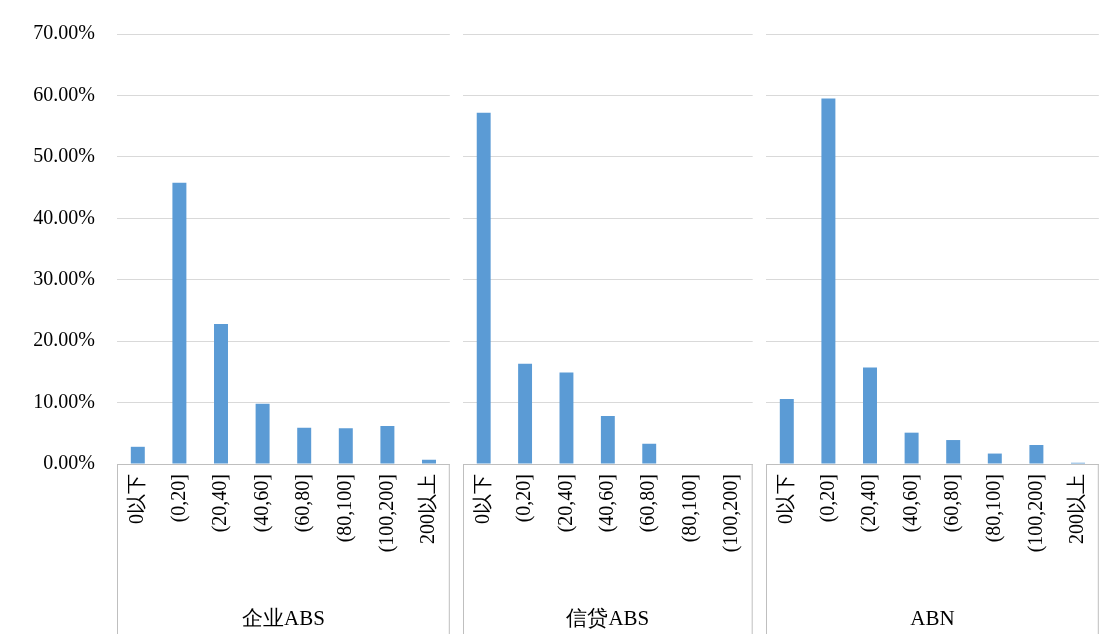  I want to click on y-tick-label: 50.00%, so click(64, 155).